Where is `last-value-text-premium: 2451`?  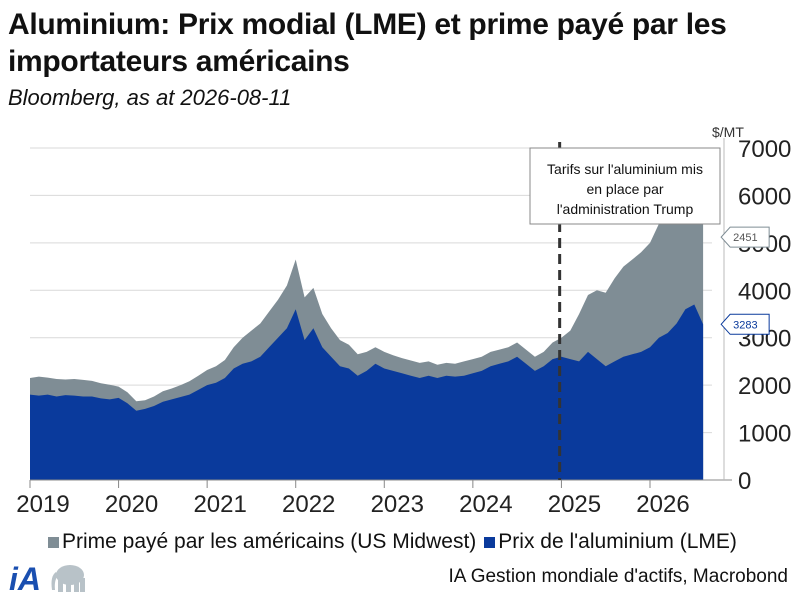 last-value-text-premium: 2451 is located at coordinates (745, 238).